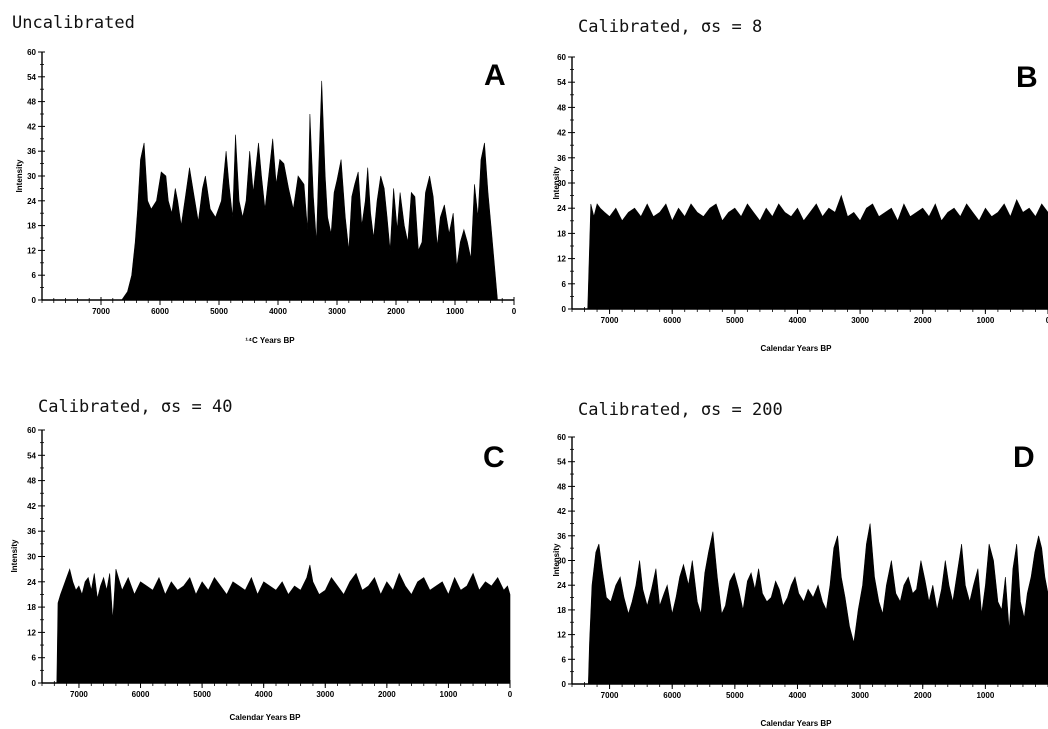 The width and height of the screenshot is (1048, 729). What do you see at coordinates (495, 75) in the screenshot?
I see `panel-letter: A` at bounding box center [495, 75].